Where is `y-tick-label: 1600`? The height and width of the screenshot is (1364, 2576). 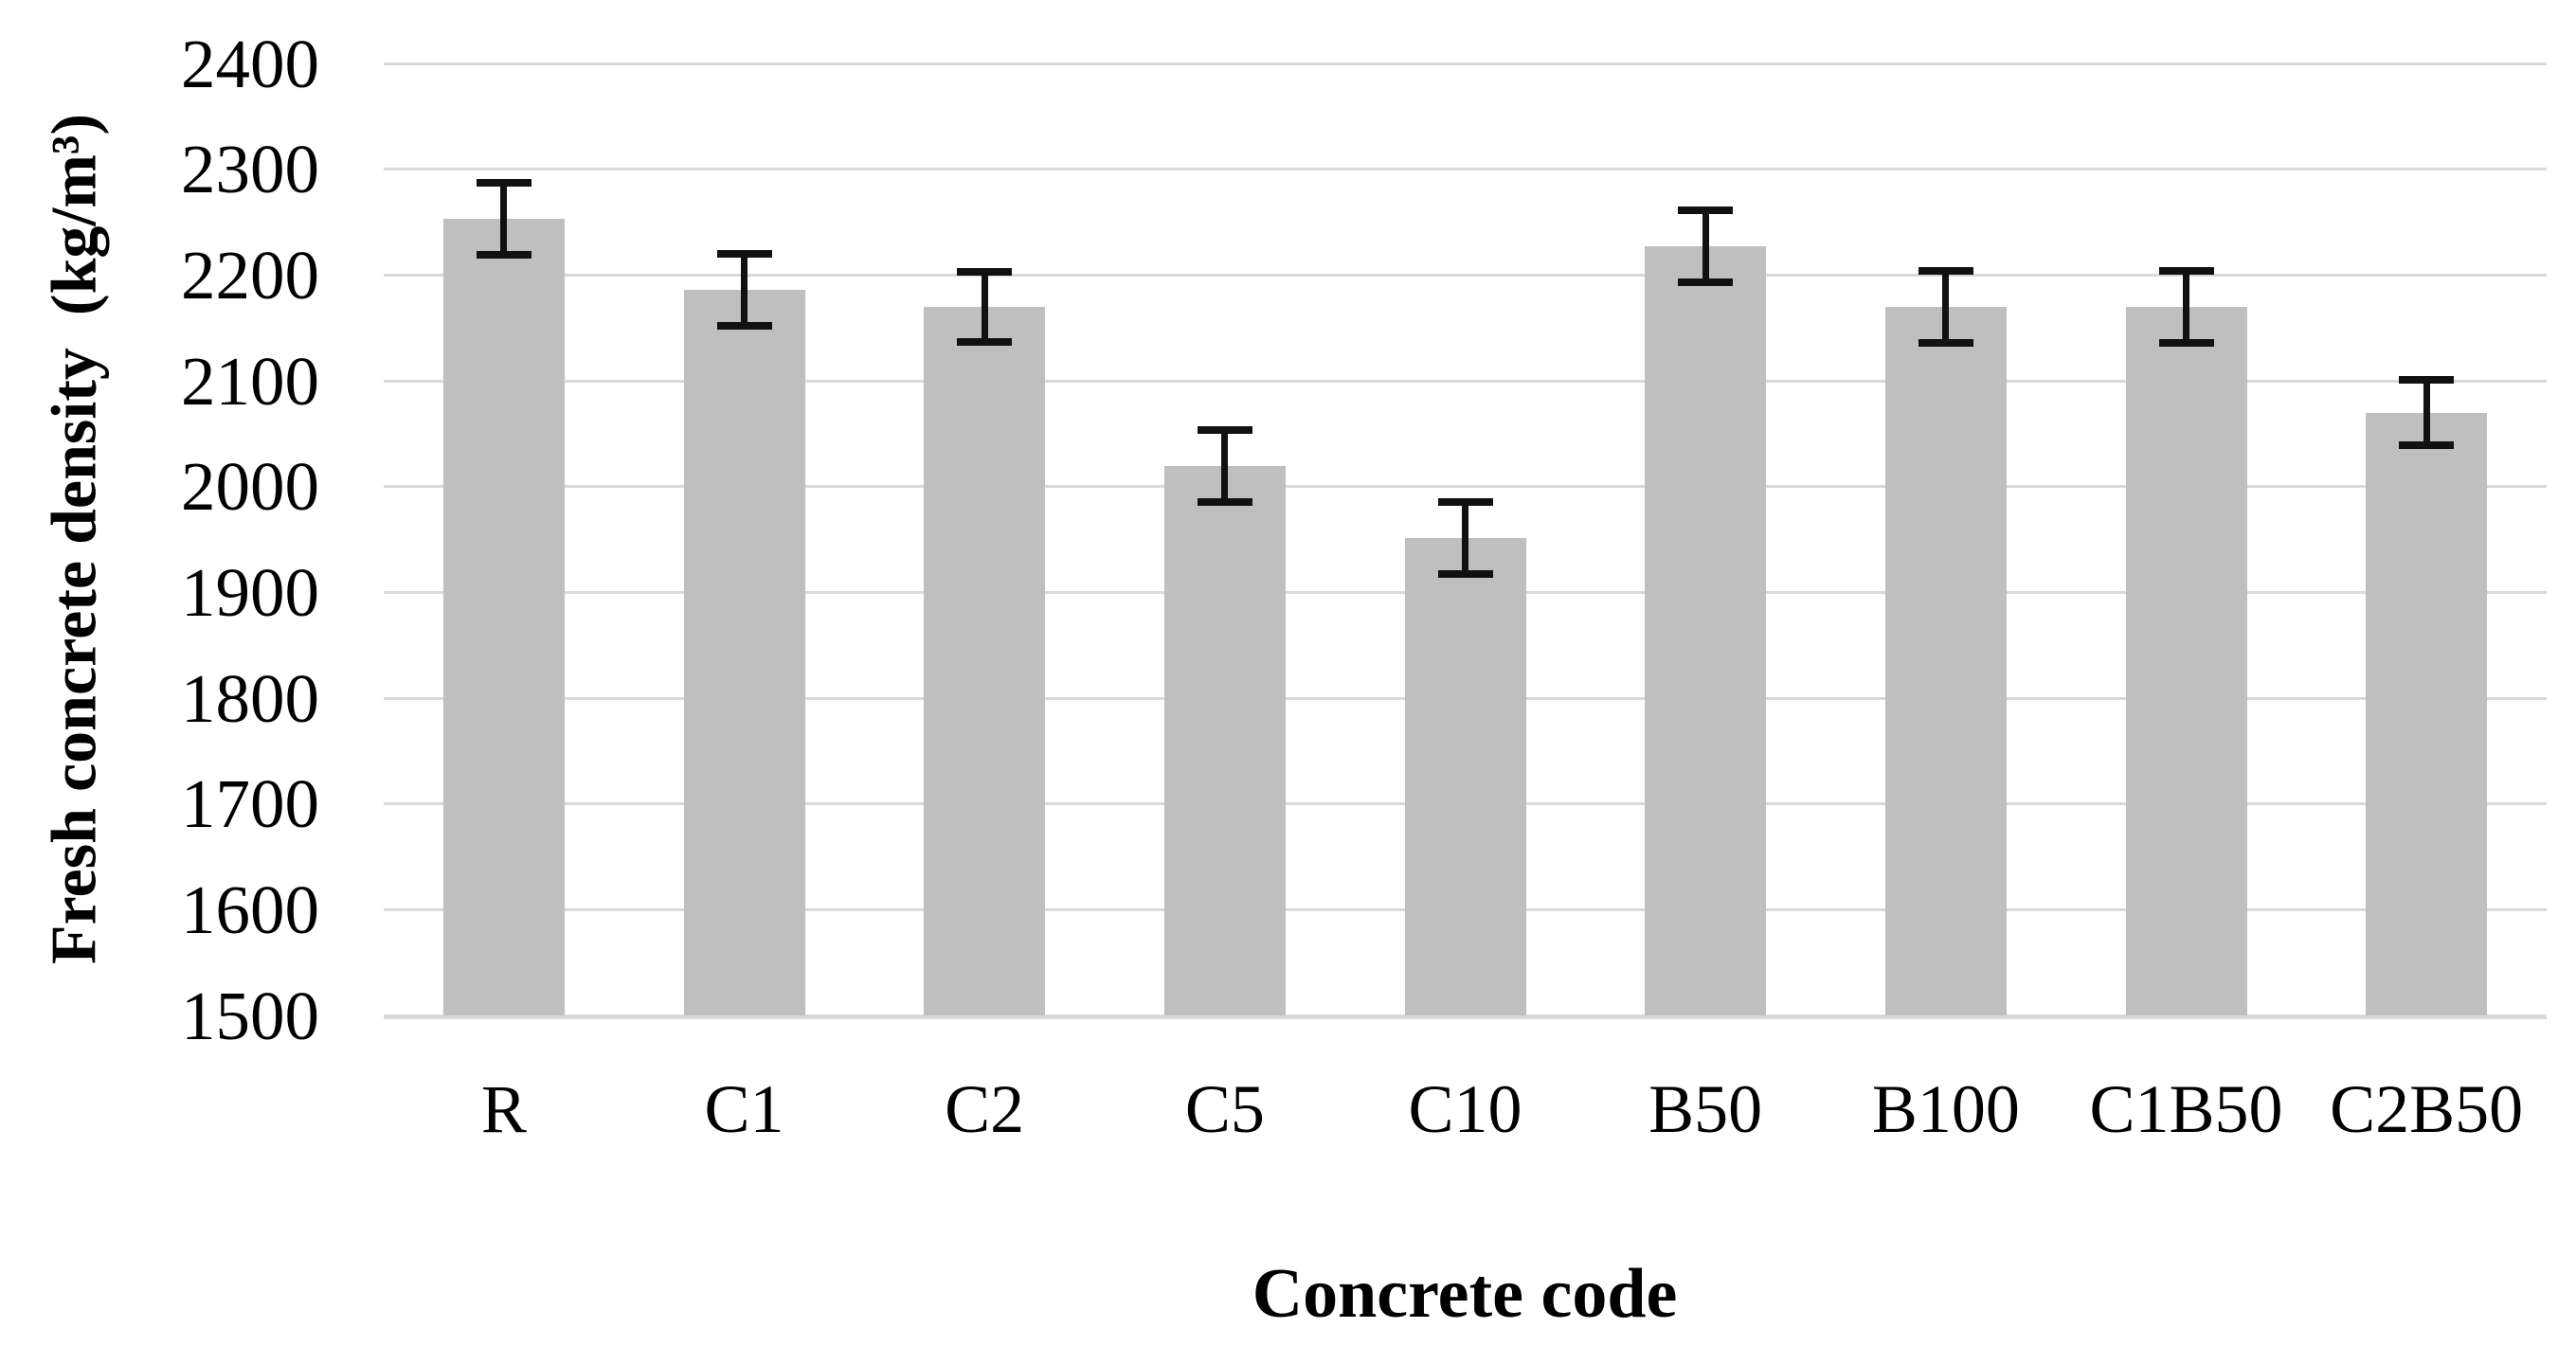 y-tick-label: 1600 is located at coordinates (250, 909).